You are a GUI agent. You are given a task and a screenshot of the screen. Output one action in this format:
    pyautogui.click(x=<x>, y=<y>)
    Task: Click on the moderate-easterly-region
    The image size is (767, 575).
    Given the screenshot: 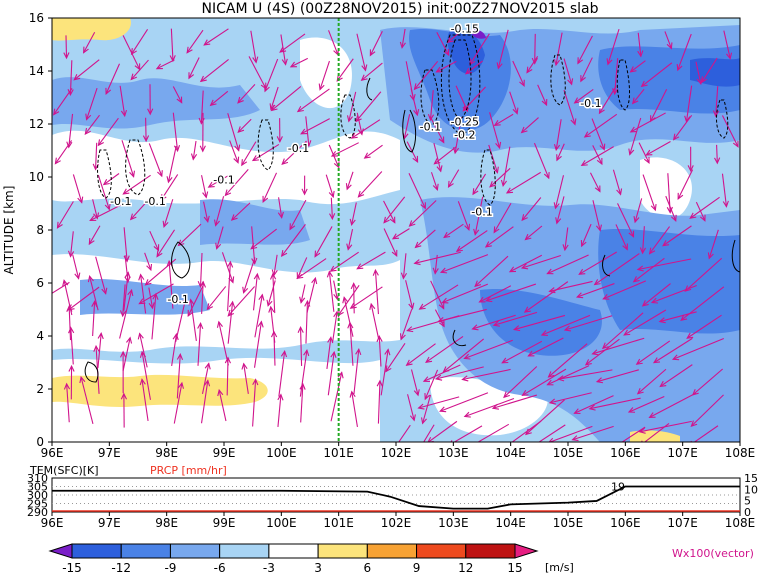 What is the action you would take?
    pyautogui.click(x=145, y=296)
    